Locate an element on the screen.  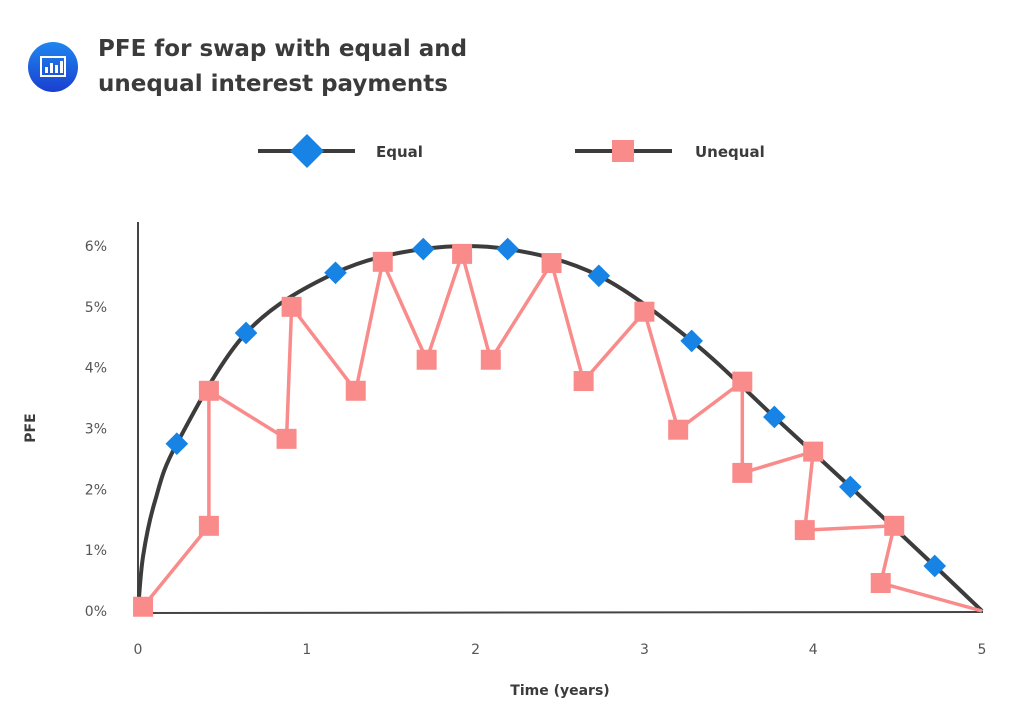
x-axis is located at coordinates (560, 612).